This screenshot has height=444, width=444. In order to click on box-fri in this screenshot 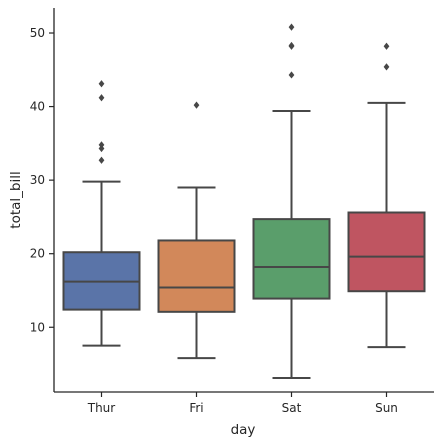, I will do `click(196, 276)`.